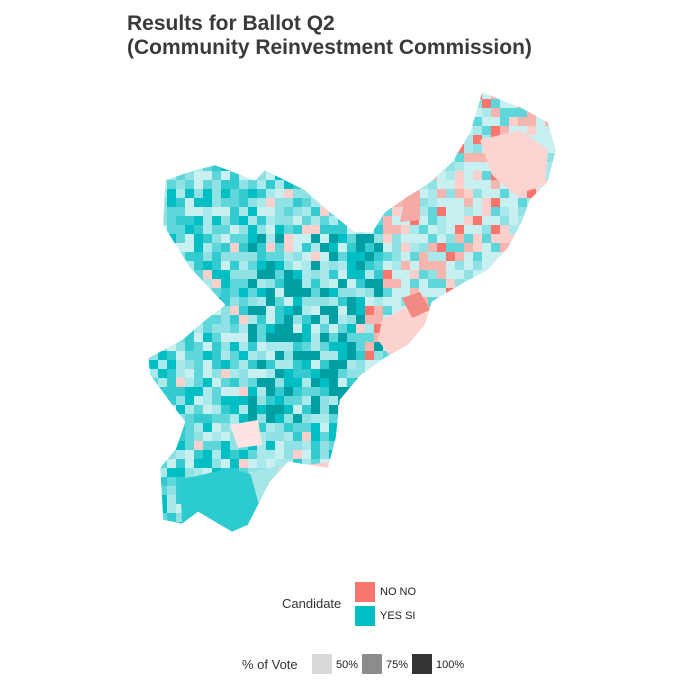 The image size is (700, 700). I want to click on legend-vote-label-75: 75%, so click(397, 665).